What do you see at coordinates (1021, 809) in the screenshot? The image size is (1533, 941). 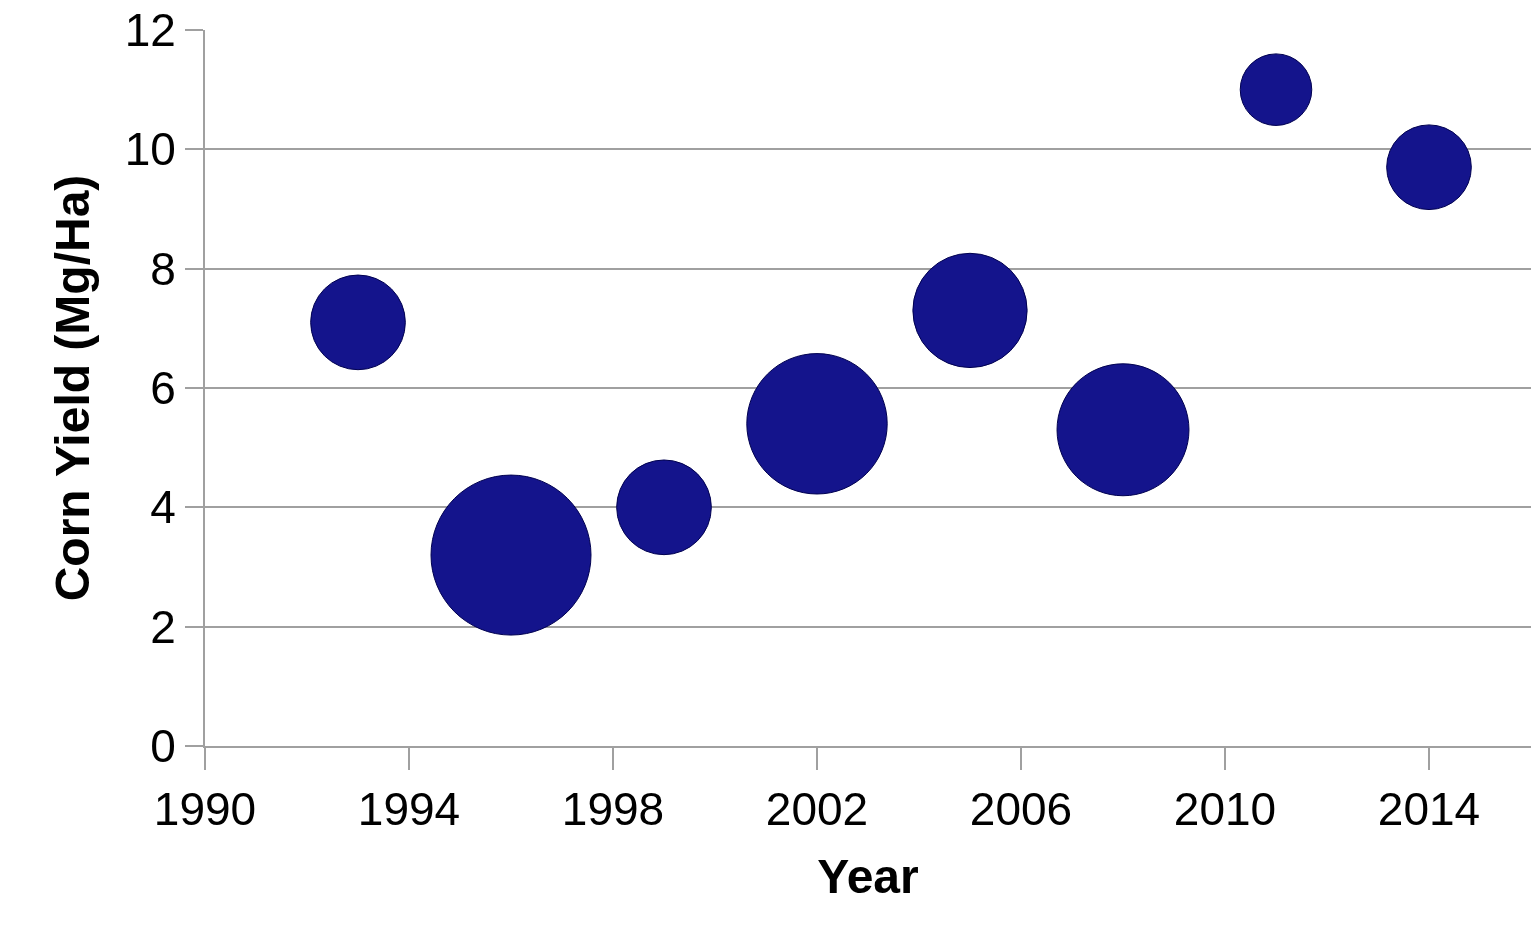 I see `x-tick-label: 2006` at bounding box center [1021, 809].